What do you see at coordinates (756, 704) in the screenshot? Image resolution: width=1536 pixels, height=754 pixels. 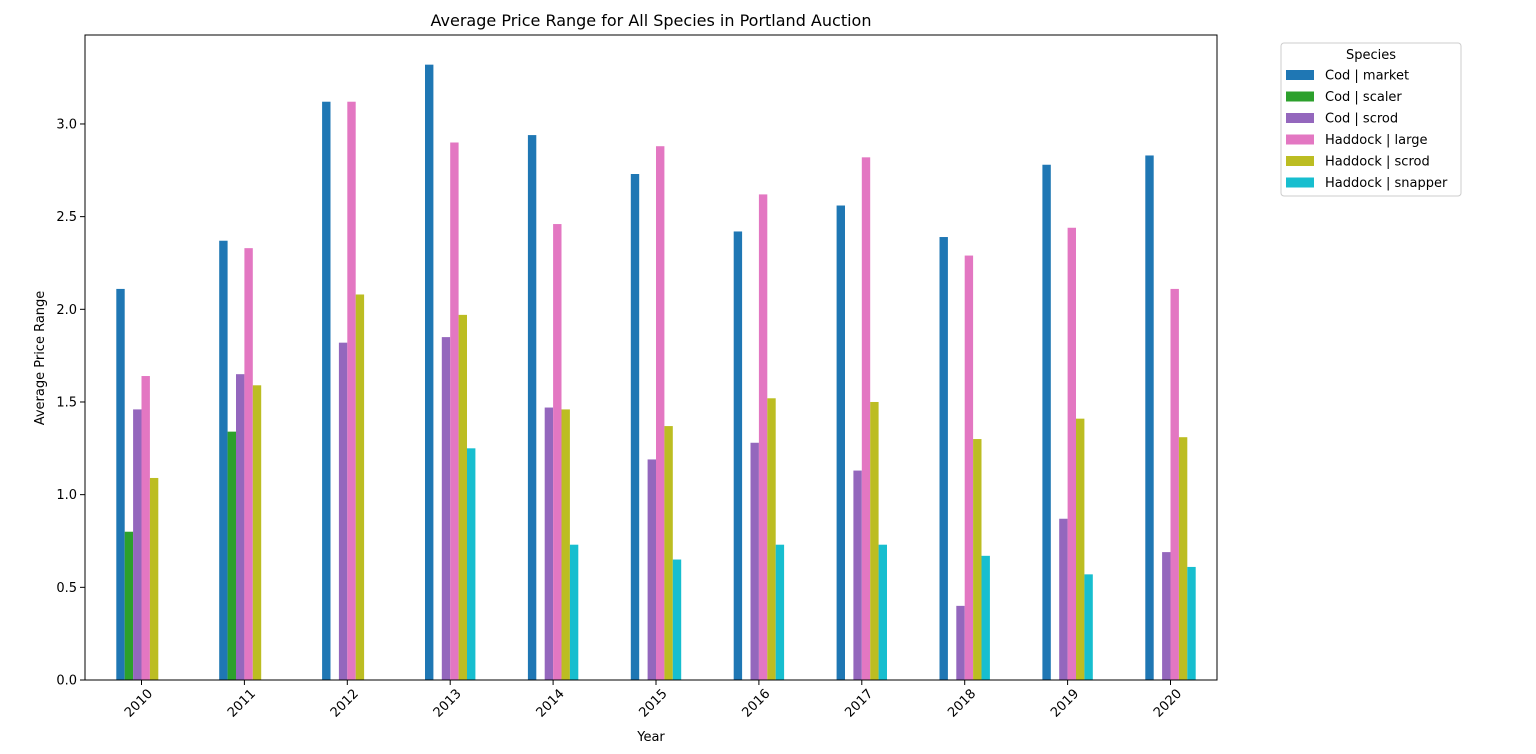 I see `x-tick-label: 2016` at bounding box center [756, 704].